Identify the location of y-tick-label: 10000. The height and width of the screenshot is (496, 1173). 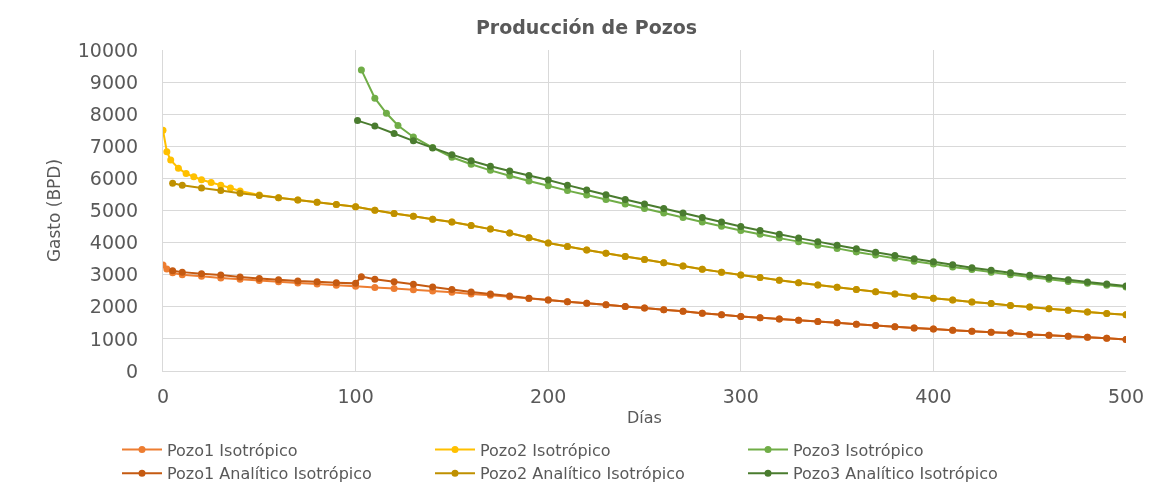
(108, 49).